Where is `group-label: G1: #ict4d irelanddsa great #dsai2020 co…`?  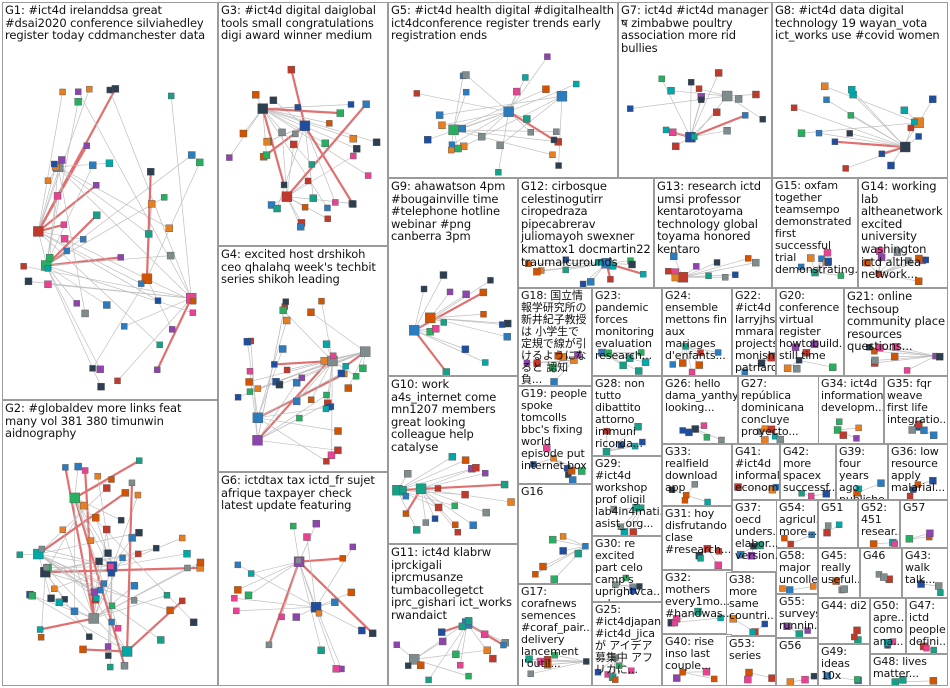 group-label: G1: #ict4d irelanddsa great #dsai2020 co… is located at coordinates (105, 23).